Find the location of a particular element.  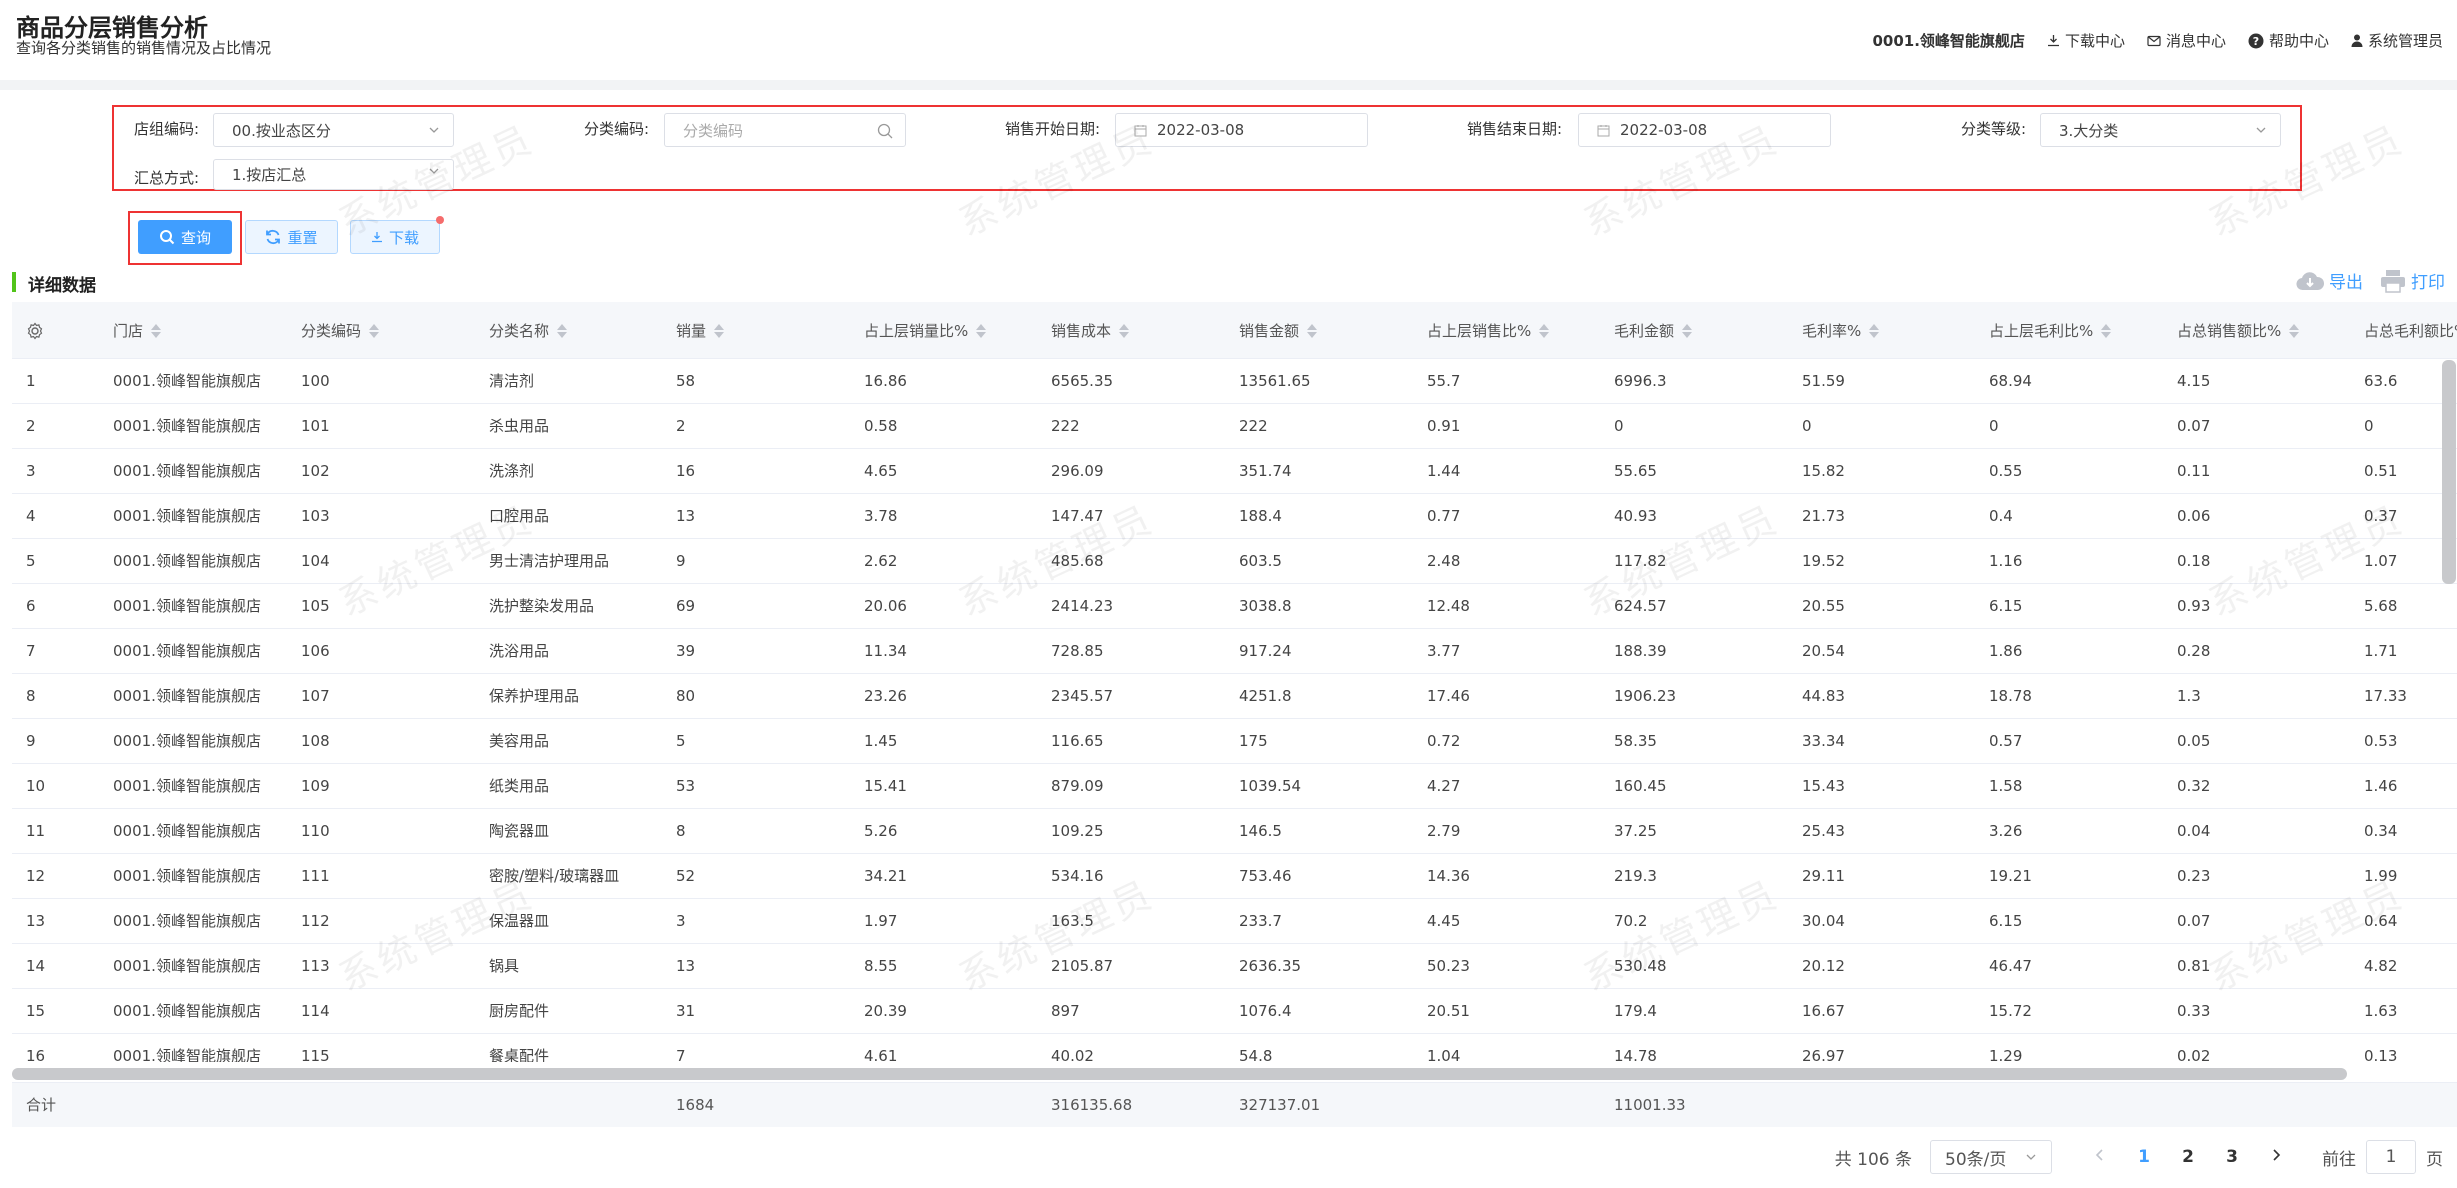

table-cell: 1.44 is located at coordinates (1444, 471).